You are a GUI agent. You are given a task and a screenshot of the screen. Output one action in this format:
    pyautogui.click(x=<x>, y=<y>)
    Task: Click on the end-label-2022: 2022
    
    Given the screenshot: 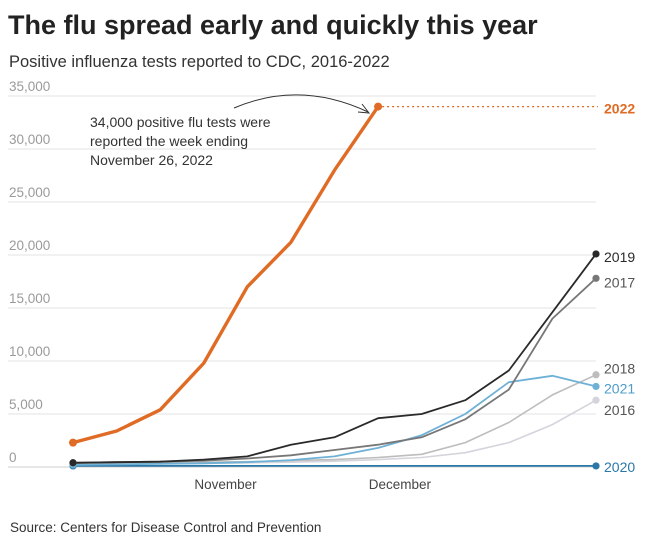 What is the action you would take?
    pyautogui.click(x=619, y=109)
    